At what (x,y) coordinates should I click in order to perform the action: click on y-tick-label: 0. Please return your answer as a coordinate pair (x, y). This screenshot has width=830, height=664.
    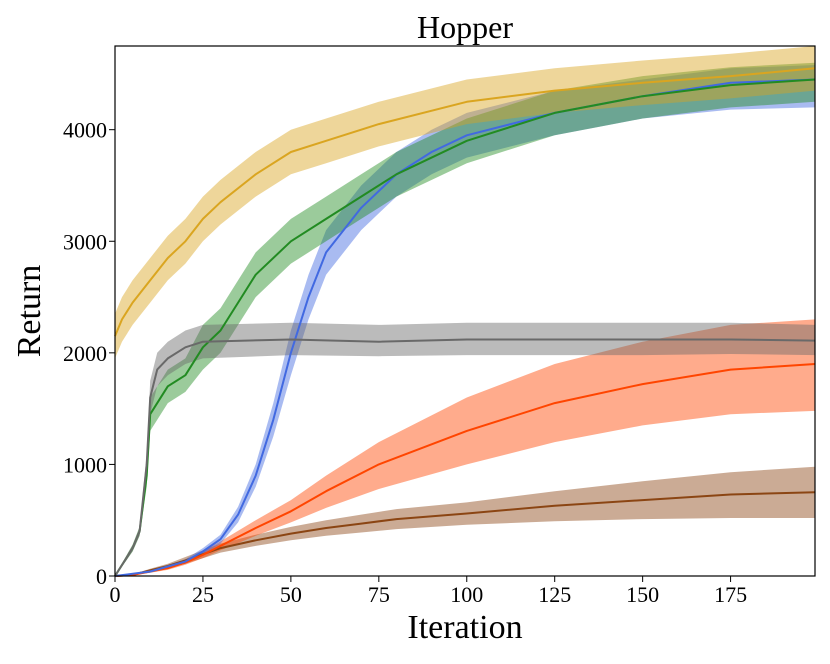
    Looking at the image, I should click on (101, 576).